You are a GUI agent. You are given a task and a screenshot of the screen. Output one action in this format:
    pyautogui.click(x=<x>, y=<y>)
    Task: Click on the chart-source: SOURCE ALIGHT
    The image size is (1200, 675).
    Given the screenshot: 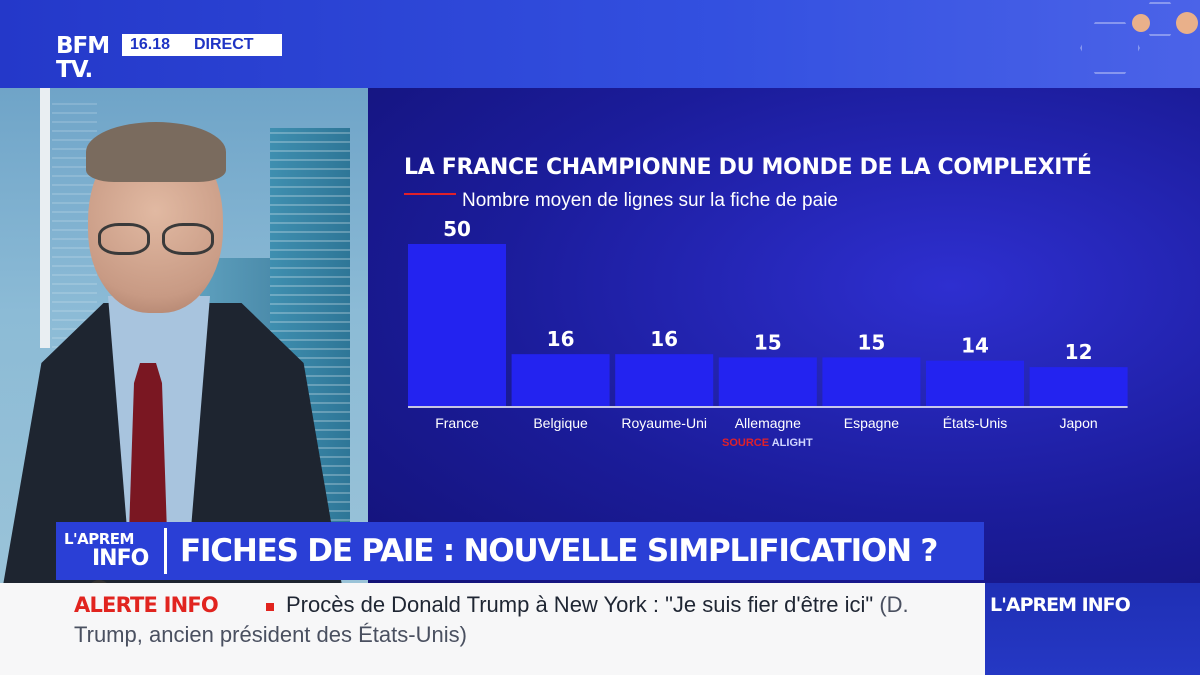 What is the action you would take?
    pyautogui.click(x=767, y=443)
    